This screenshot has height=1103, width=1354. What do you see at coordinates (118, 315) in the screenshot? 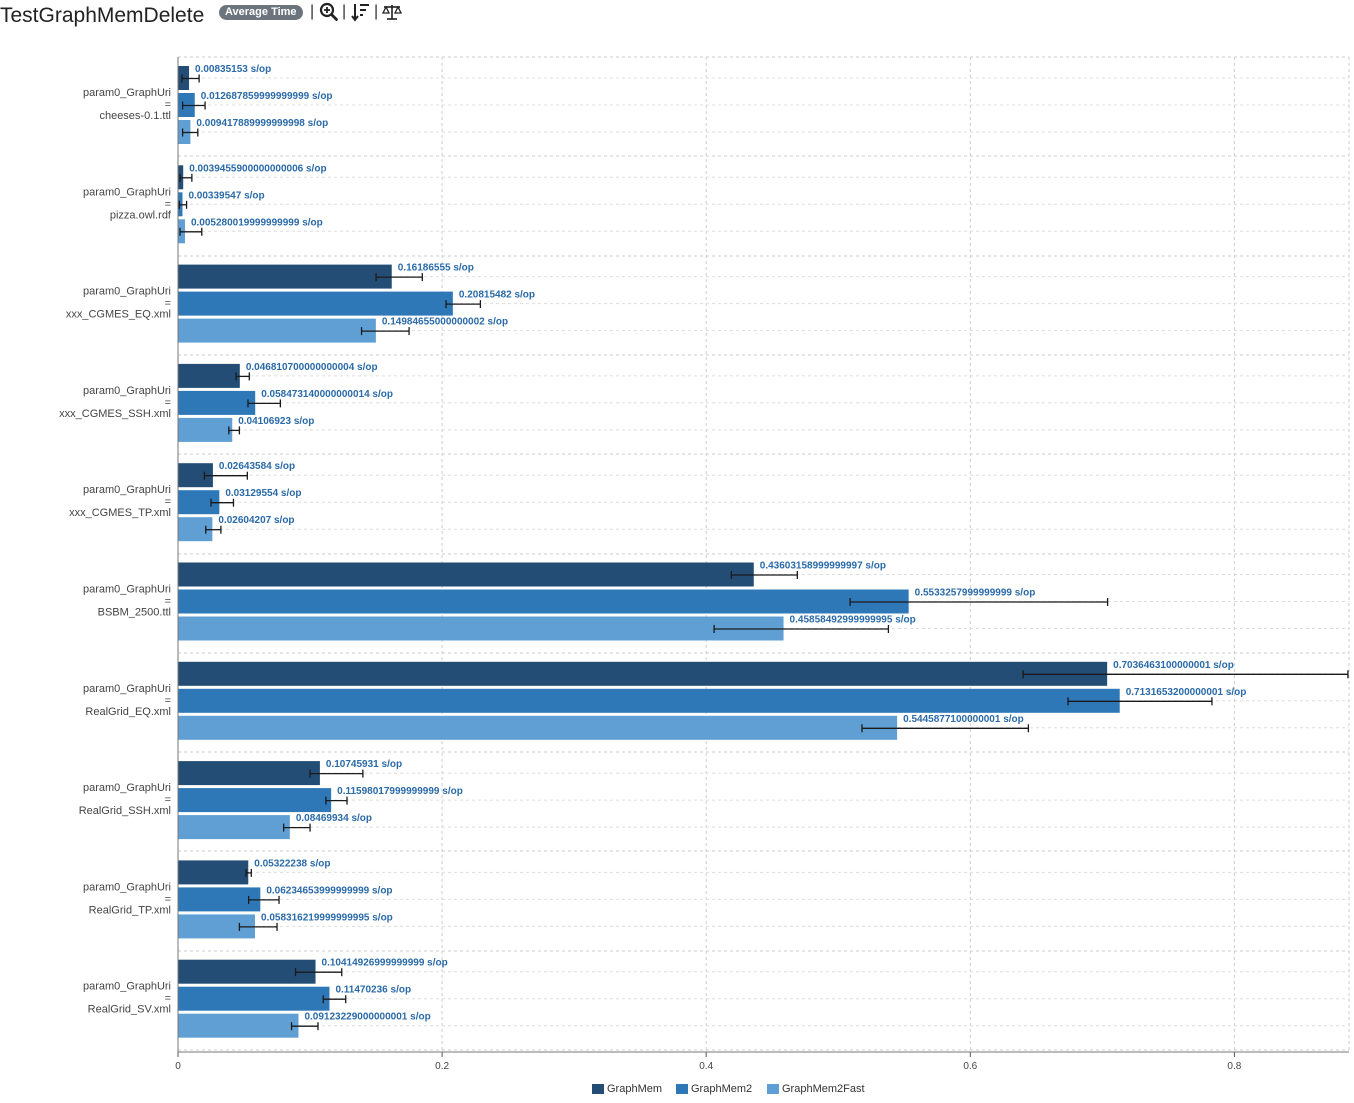
I see `y-label-file: xxx_CGMES_EQ.xml` at bounding box center [118, 315].